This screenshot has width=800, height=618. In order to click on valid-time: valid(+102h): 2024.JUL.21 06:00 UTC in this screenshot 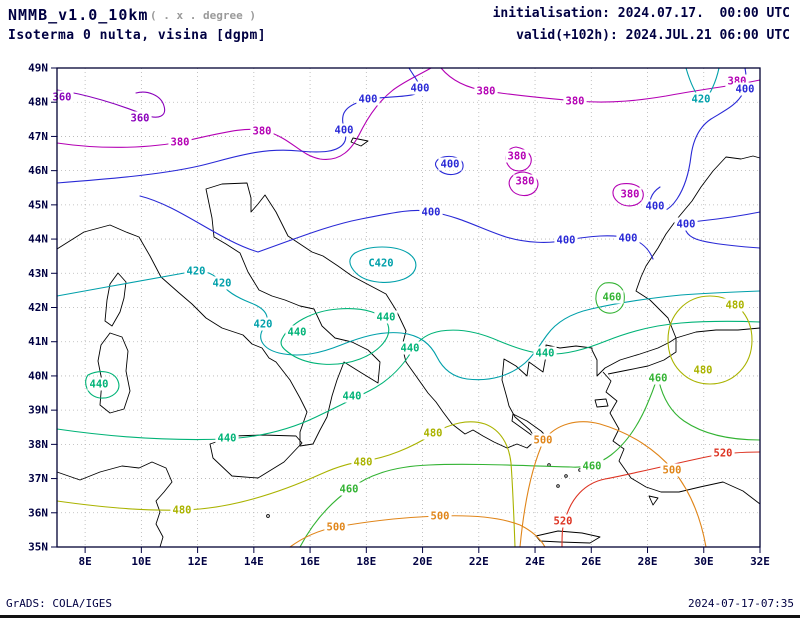, I will do `click(653, 35)`.